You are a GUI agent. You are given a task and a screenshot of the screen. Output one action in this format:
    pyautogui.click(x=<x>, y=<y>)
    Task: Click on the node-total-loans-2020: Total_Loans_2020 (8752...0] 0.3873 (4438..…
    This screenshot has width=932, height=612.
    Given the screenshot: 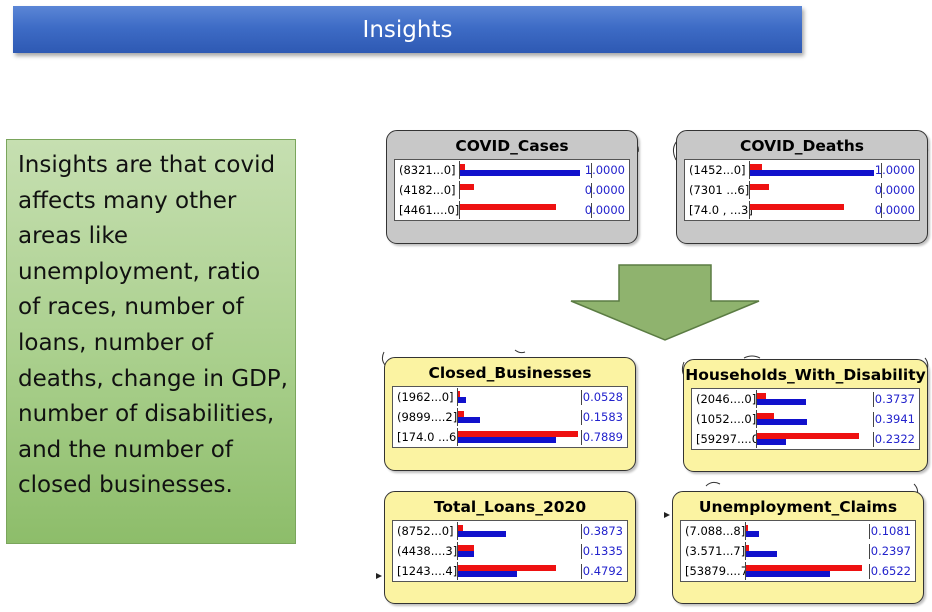 What is the action you would take?
    pyautogui.click(x=510, y=547)
    